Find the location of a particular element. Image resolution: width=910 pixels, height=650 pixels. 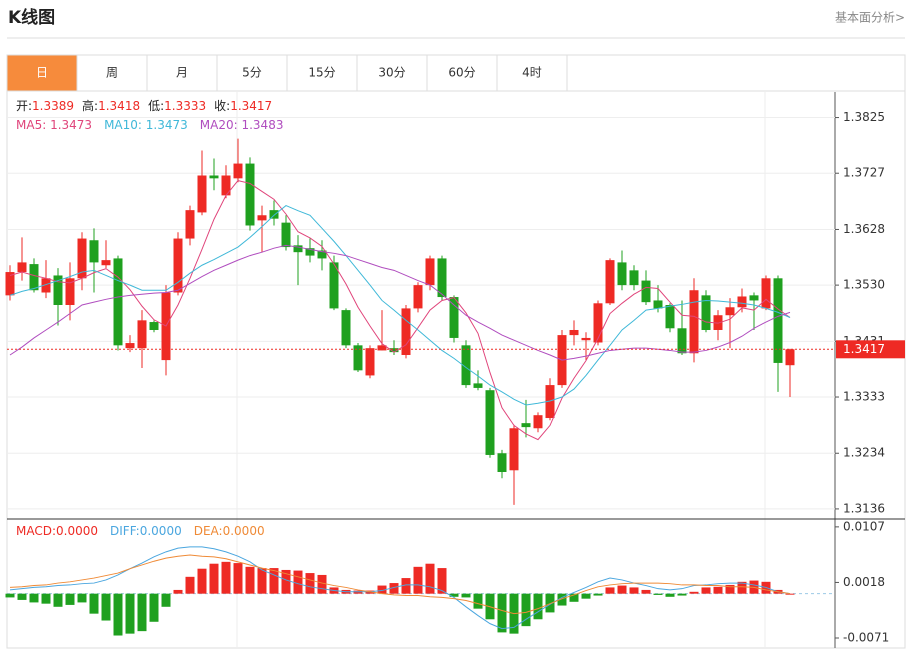

tab-label: 月 is located at coordinates (182, 73).